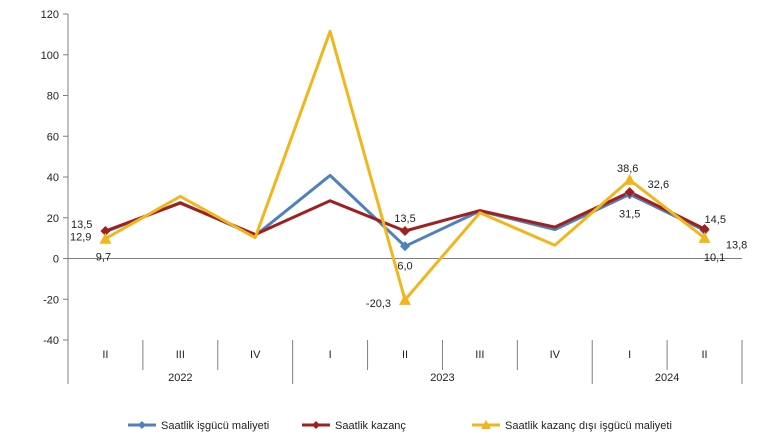  I want to click on y-tick-label: 60, so click(53, 137).